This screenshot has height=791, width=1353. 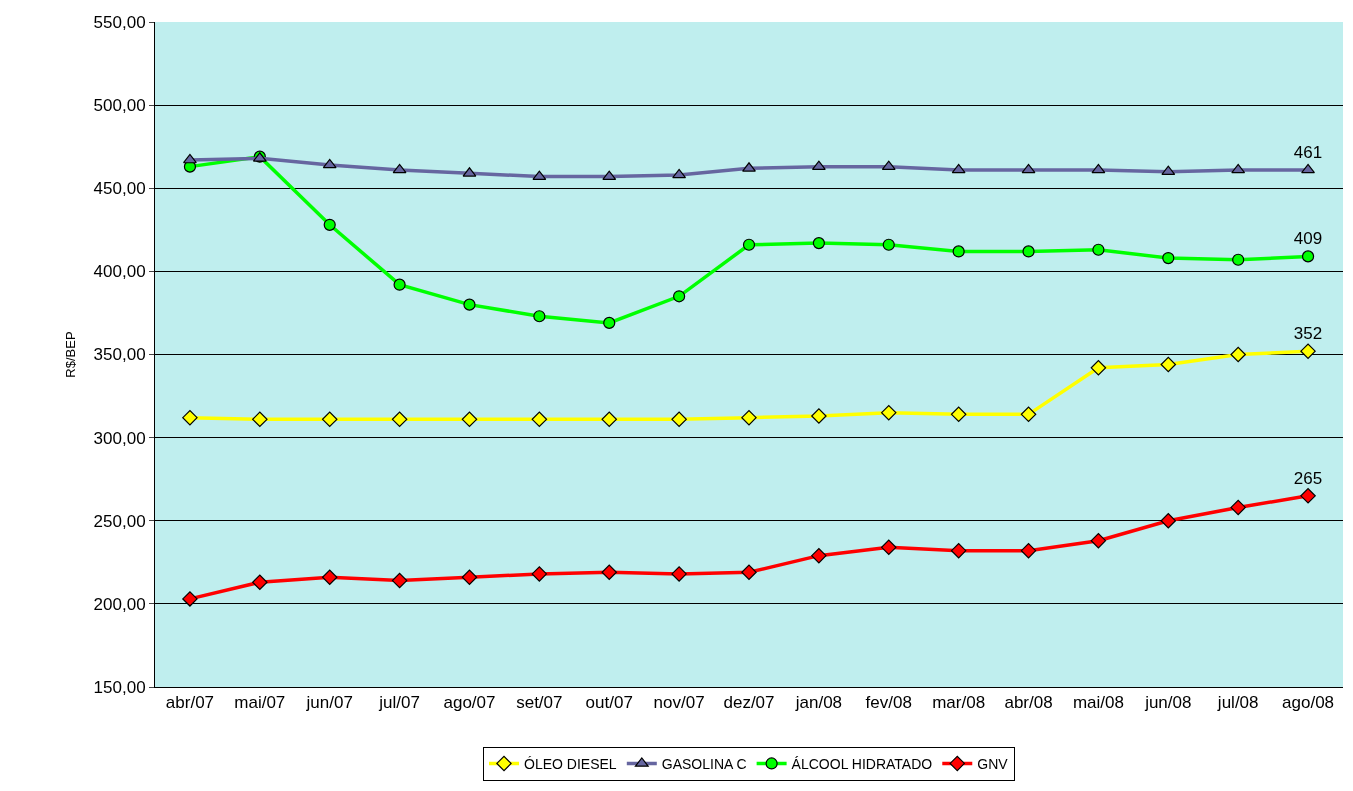 What do you see at coordinates (1308, 334) in the screenshot?
I see `data-label: 352` at bounding box center [1308, 334].